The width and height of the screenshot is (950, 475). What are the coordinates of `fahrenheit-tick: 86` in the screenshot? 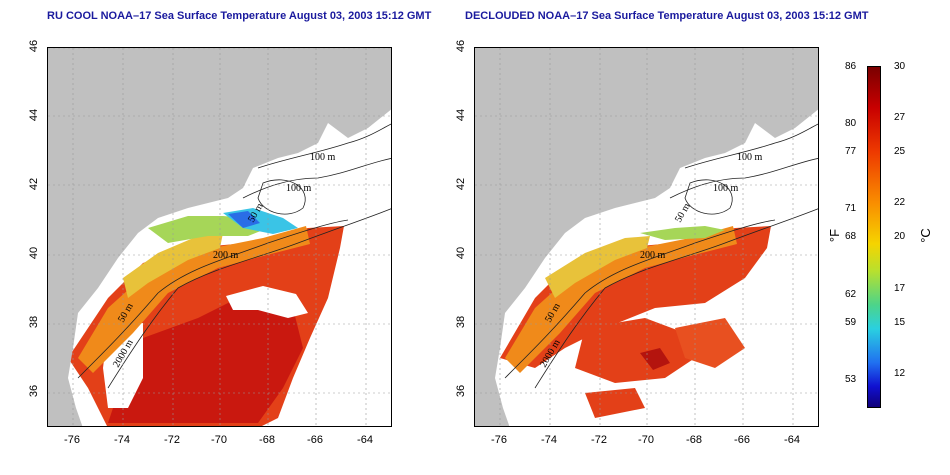 It's located at (851, 66).